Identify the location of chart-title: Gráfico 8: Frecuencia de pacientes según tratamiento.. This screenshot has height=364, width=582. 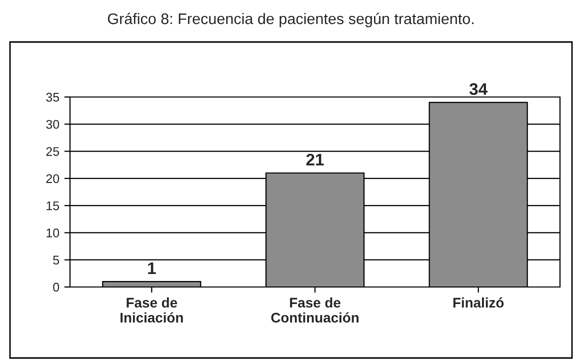
(291, 20).